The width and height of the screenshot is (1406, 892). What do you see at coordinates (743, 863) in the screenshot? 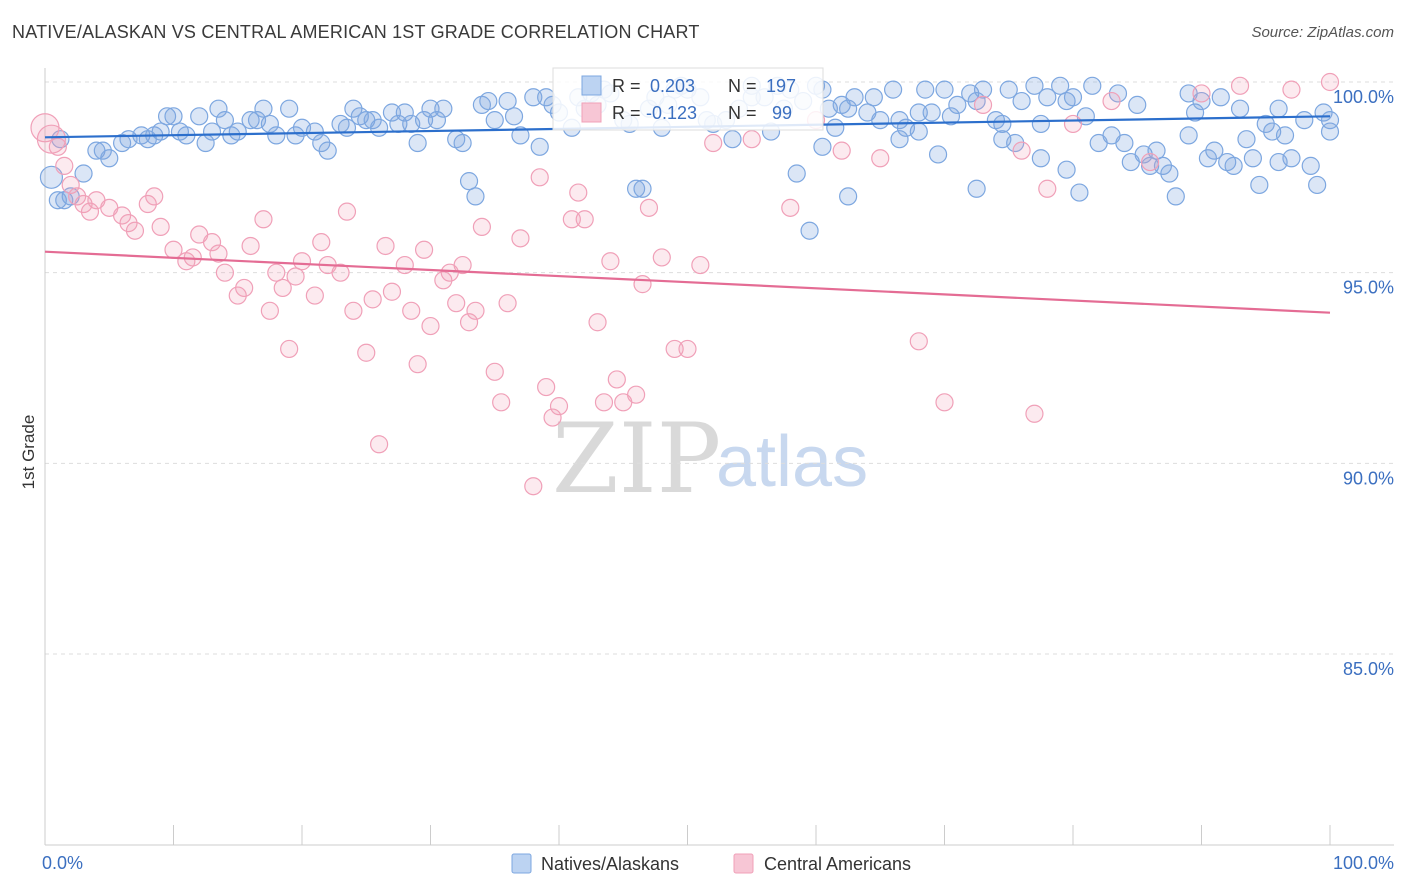
I see `bottom-legend-swatch-pink` at bounding box center [743, 863].